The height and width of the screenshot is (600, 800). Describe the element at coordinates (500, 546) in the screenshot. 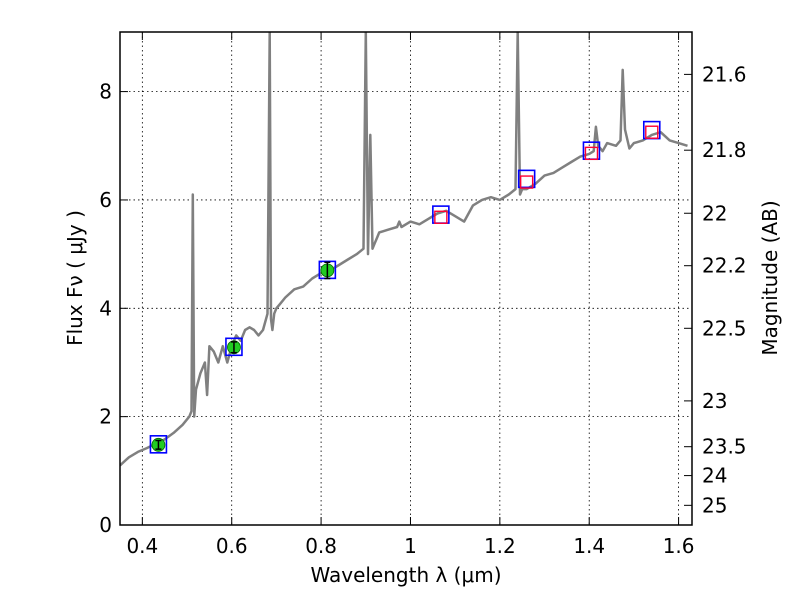

I see `x-tick-label: 1.2` at that location.